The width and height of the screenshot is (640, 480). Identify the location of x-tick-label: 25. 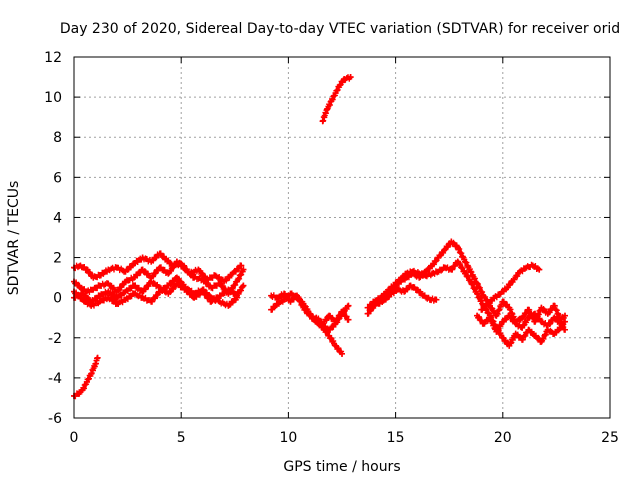
(610, 438).